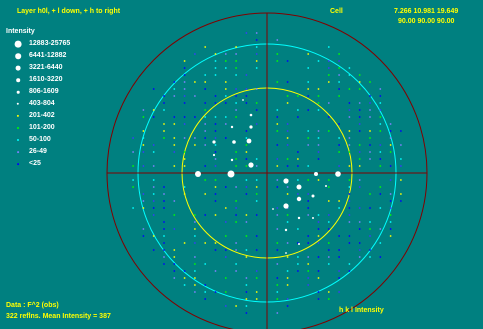 The height and width of the screenshot is (329, 483). Describe the element at coordinates (18, 80) in the screenshot. I see `small-dot-icon` at that location.